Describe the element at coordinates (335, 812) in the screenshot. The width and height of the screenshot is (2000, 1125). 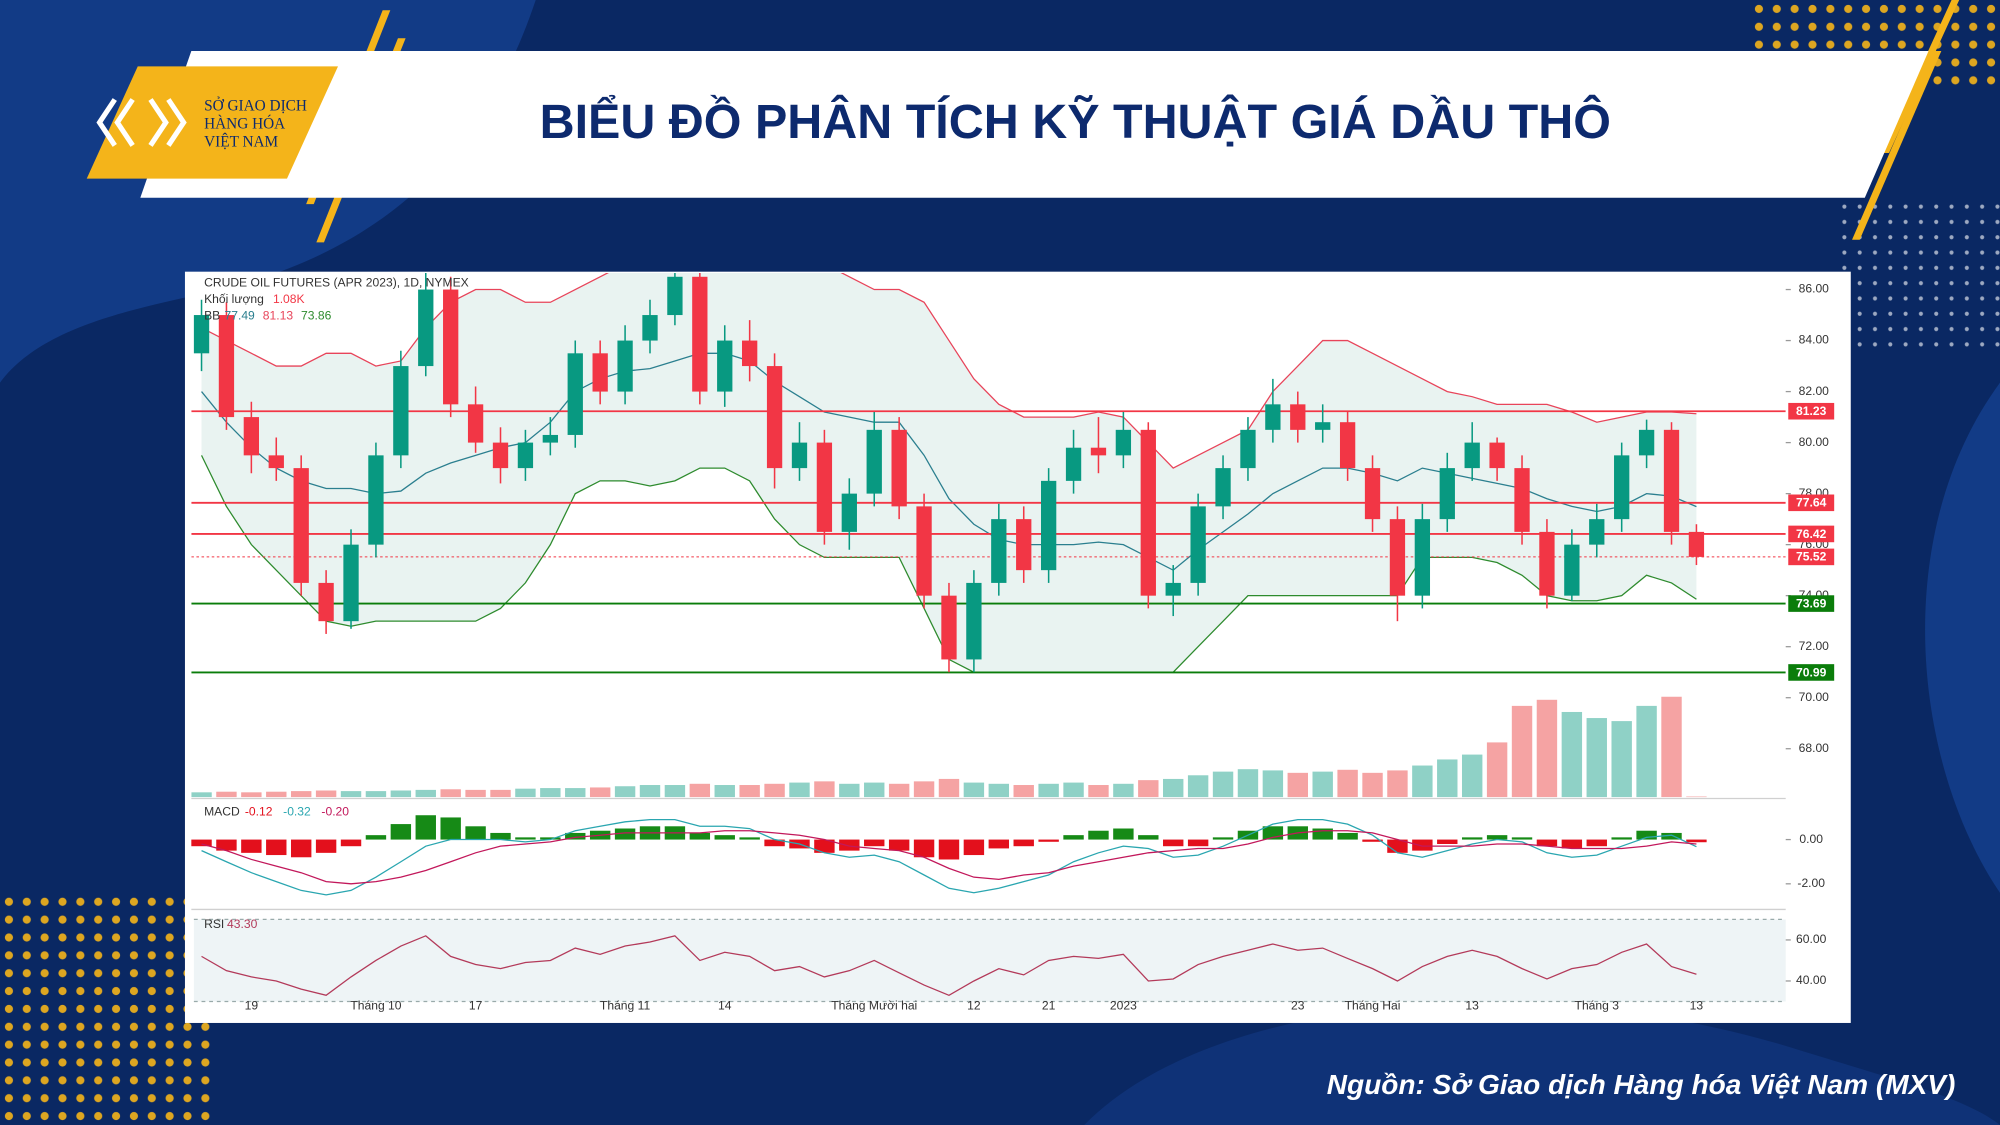
I see `macd-readout: -0.20` at that location.